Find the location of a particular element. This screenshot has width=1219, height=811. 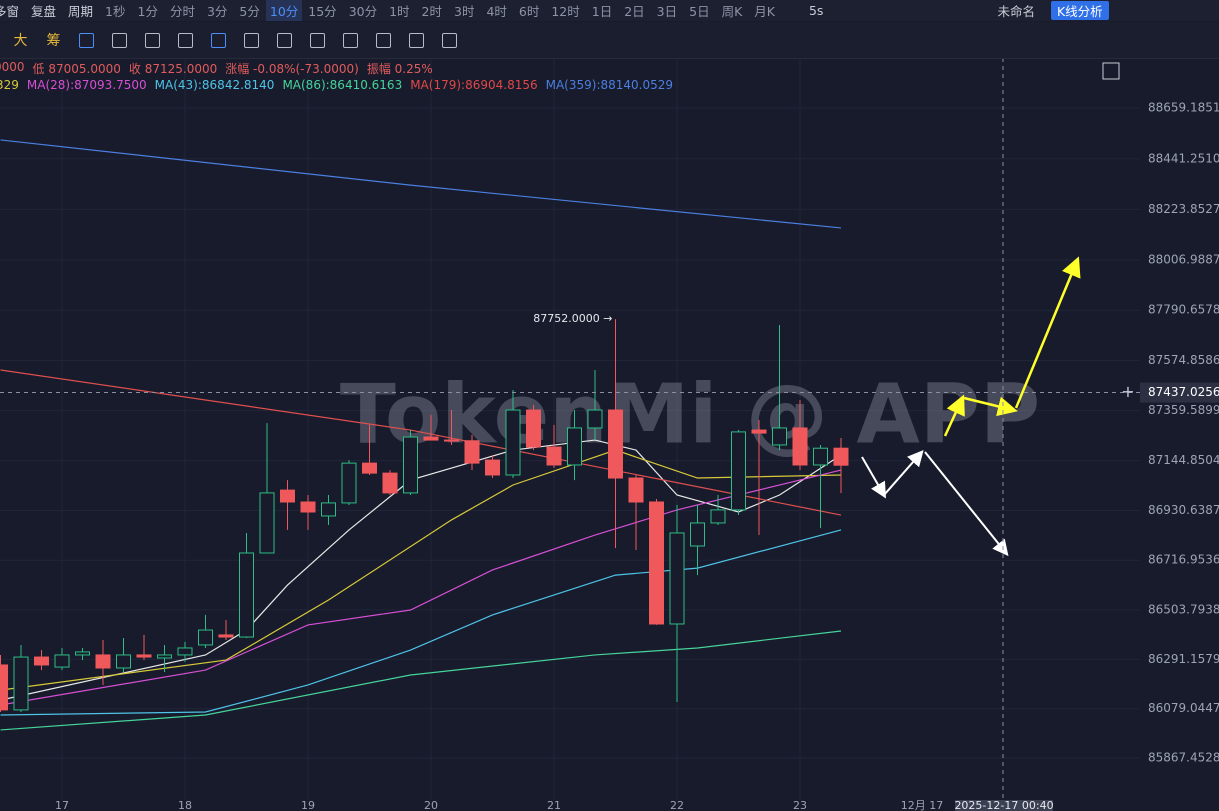

x-tick-label: 19 is located at coordinates (308, 805).